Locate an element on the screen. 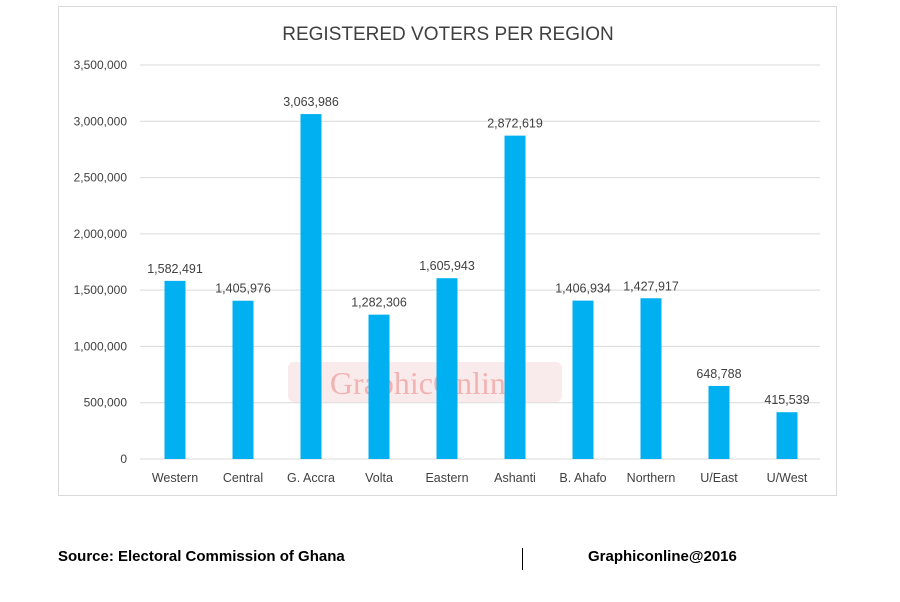 The height and width of the screenshot is (602, 900). bar-eastern is located at coordinates (447, 368).